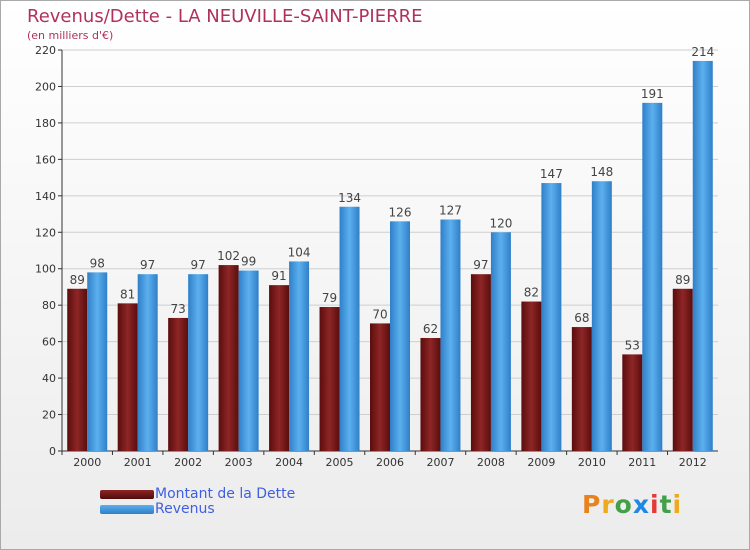  What do you see at coordinates (127, 294) in the screenshot?
I see `value-label-debt: 81` at bounding box center [127, 294].